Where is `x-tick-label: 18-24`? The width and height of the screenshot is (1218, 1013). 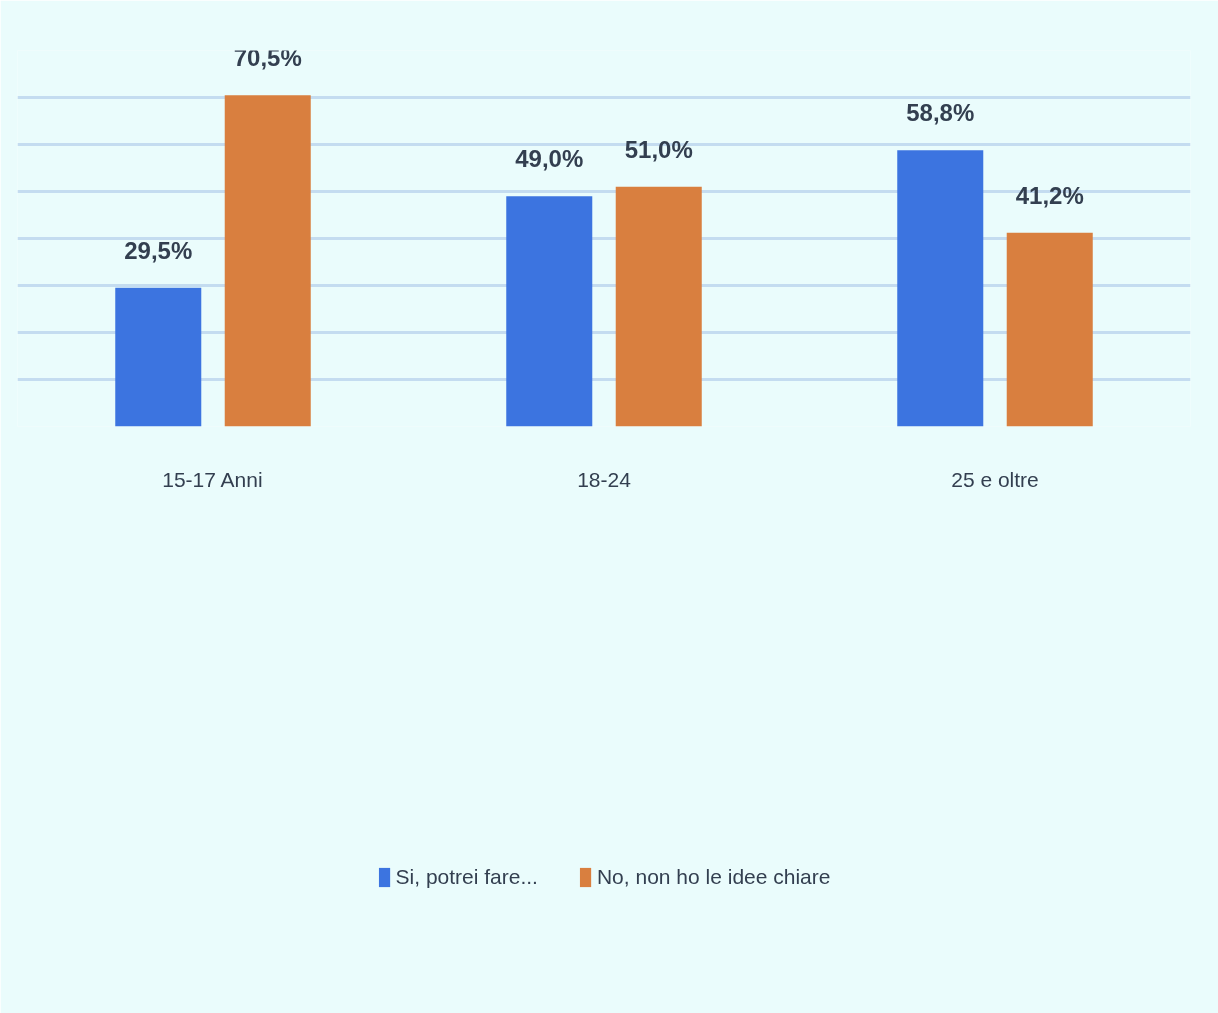 x-tick-label: 18-24 is located at coordinates (604, 479).